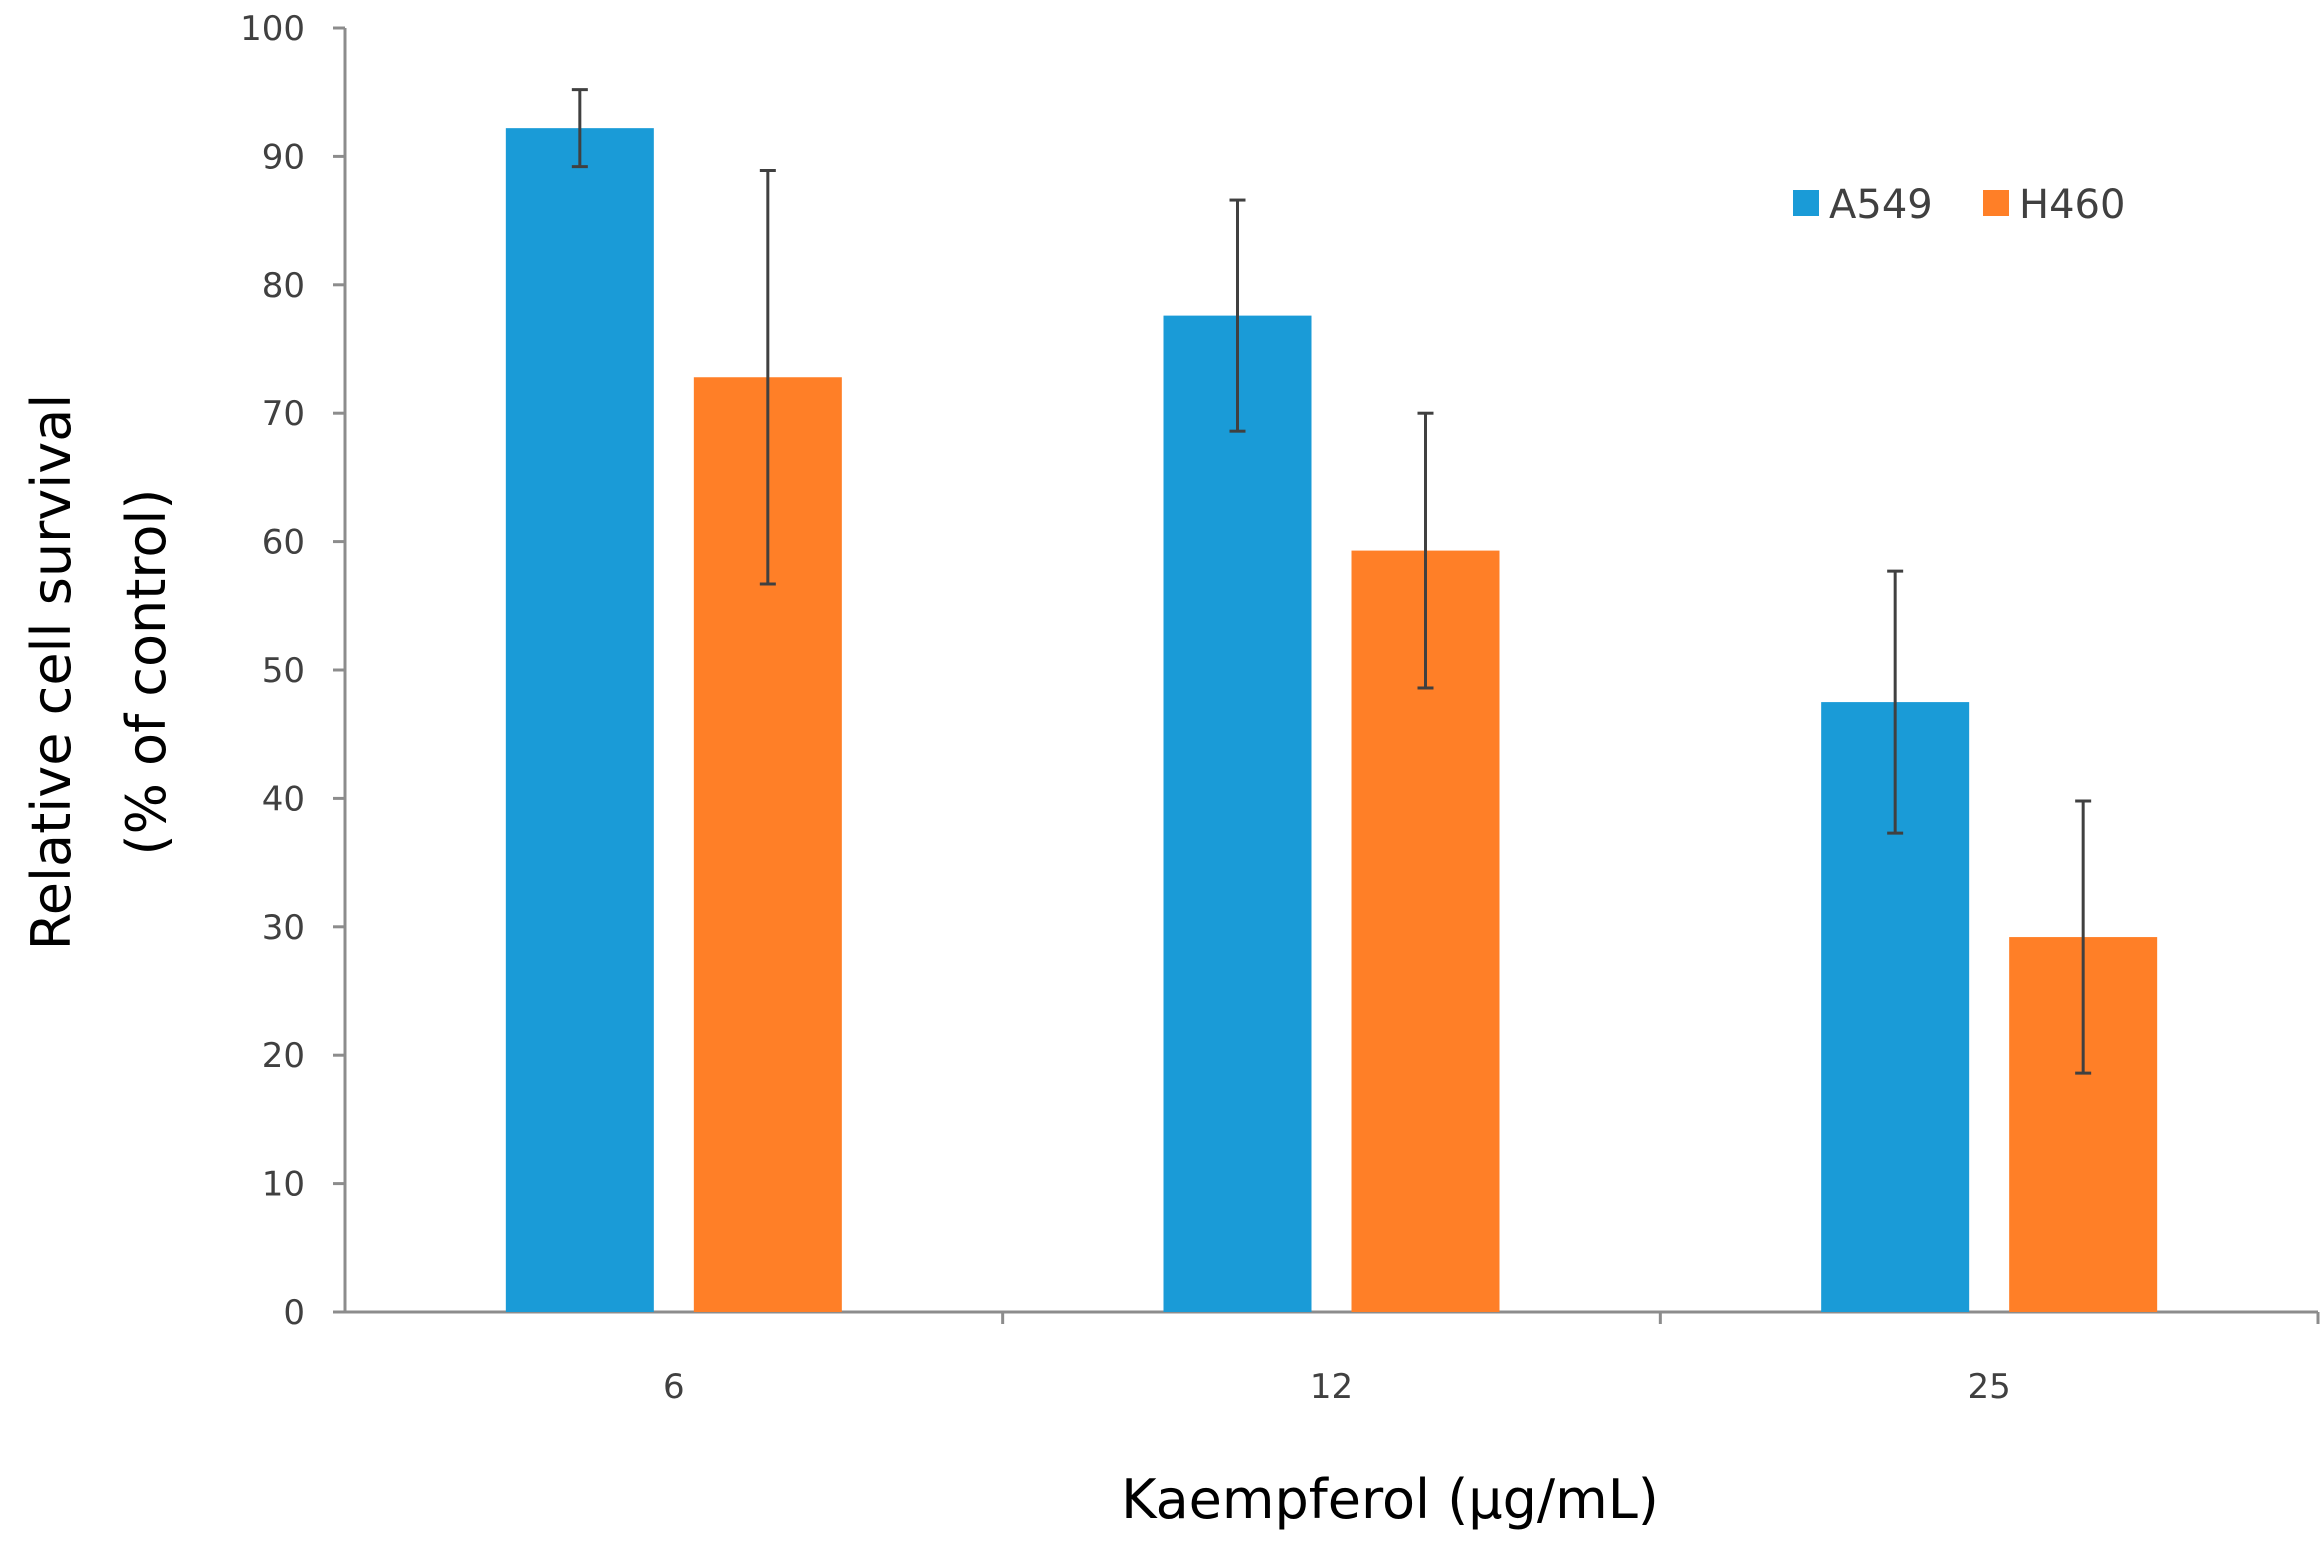 The height and width of the screenshot is (1549, 2324). I want to click on legend: A549 H460, so click(1959, 205).